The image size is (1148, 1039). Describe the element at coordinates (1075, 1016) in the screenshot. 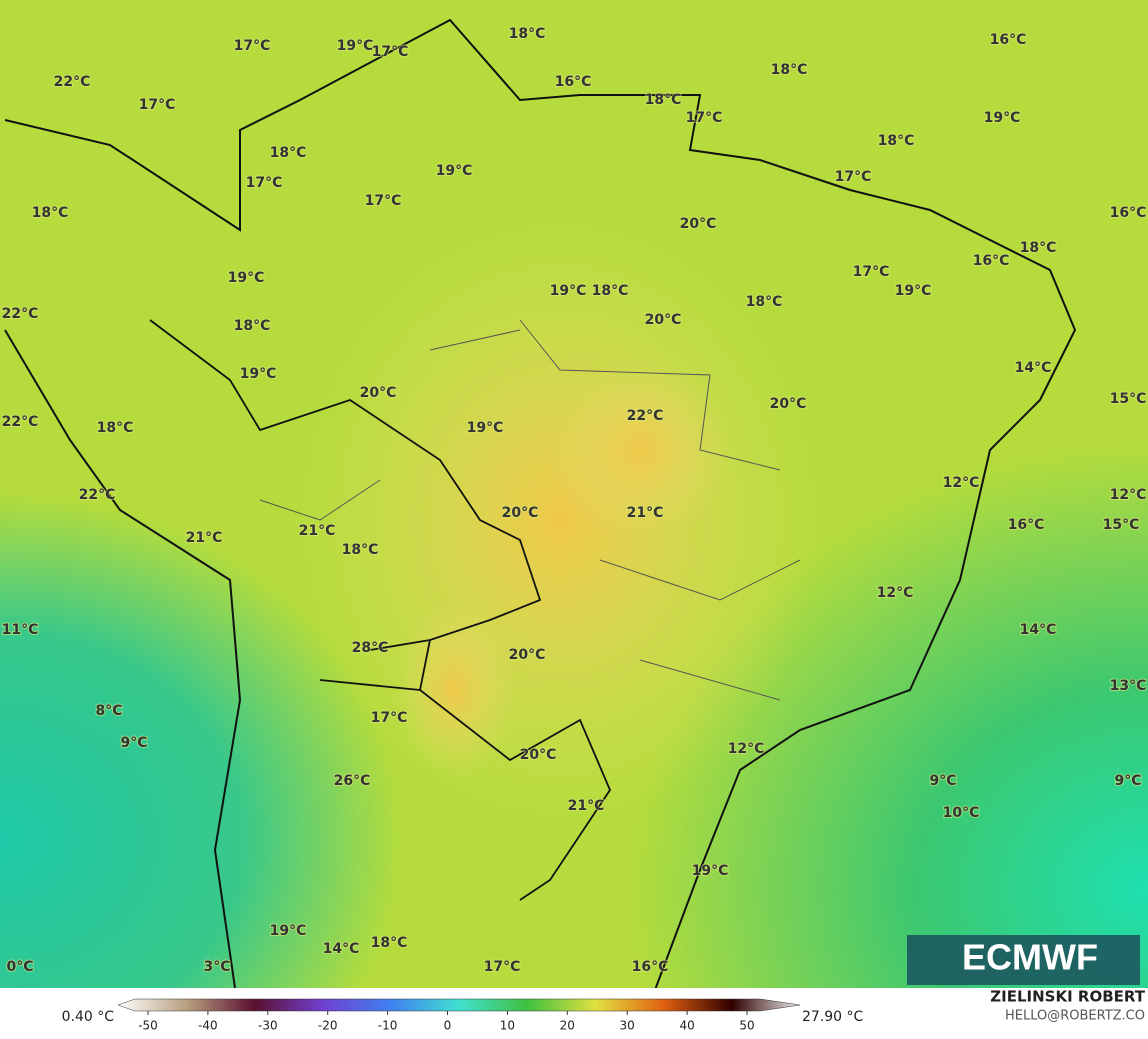

I see `credit-contact: HELLO@ROBERTZ.CO` at that location.